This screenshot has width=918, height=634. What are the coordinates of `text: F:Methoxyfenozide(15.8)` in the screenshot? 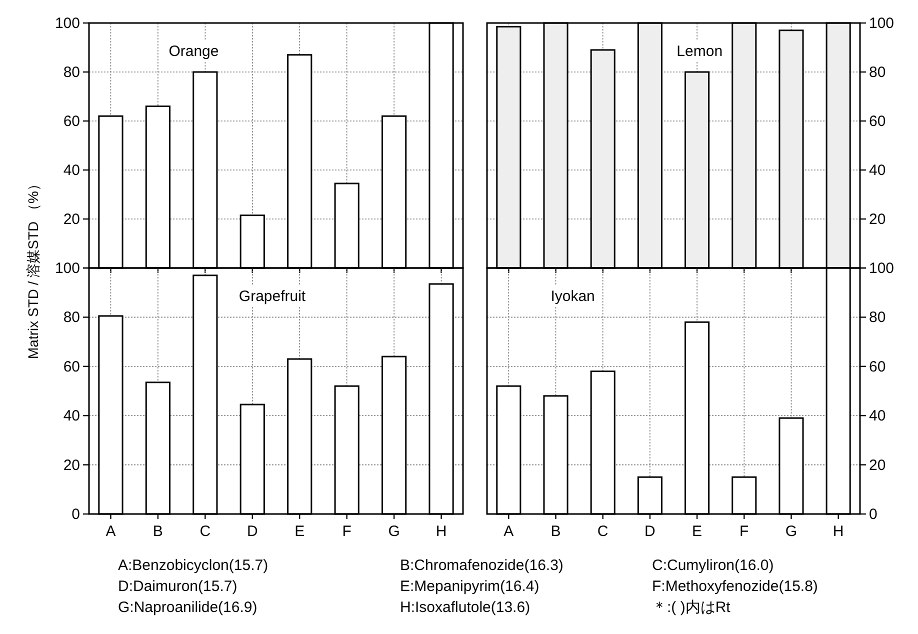 It's located at (735, 586).